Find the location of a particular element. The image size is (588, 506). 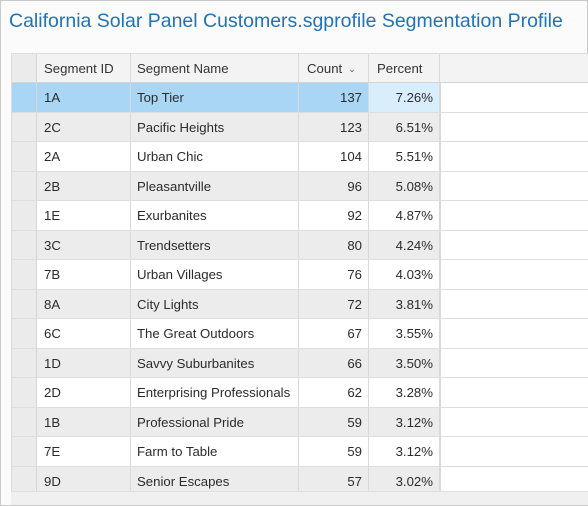

column-header-count: Count ⌄ is located at coordinates (334, 68).